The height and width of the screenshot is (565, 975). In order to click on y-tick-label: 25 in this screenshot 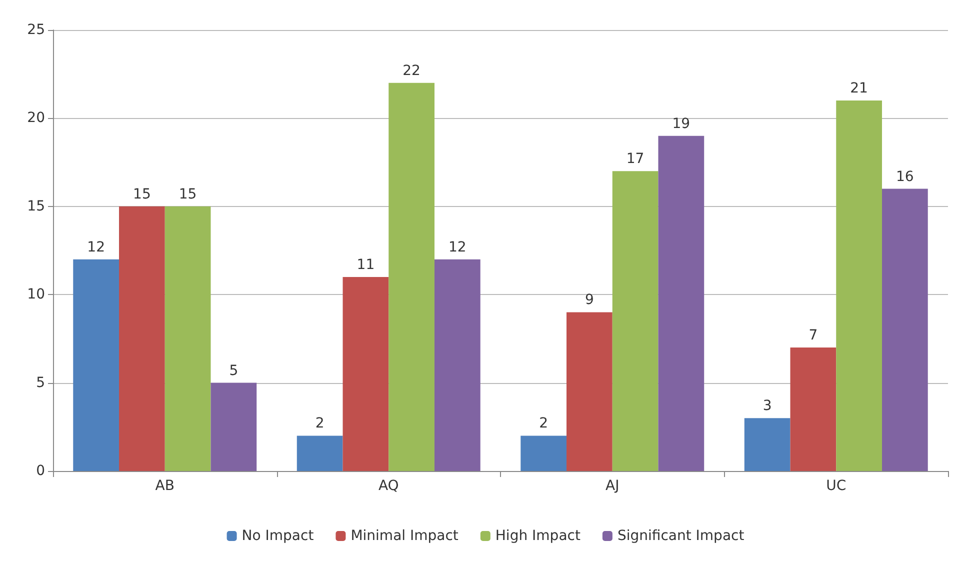, I will do `click(36, 30)`.